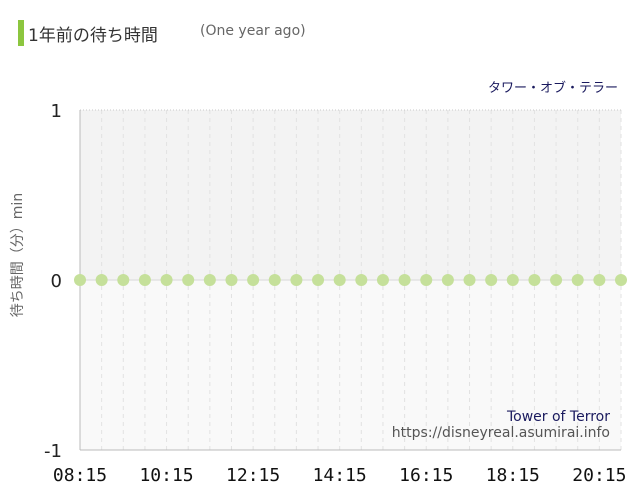  Describe the element at coordinates (340, 475) in the screenshot. I see `x-tick-label: 14:15` at that location.